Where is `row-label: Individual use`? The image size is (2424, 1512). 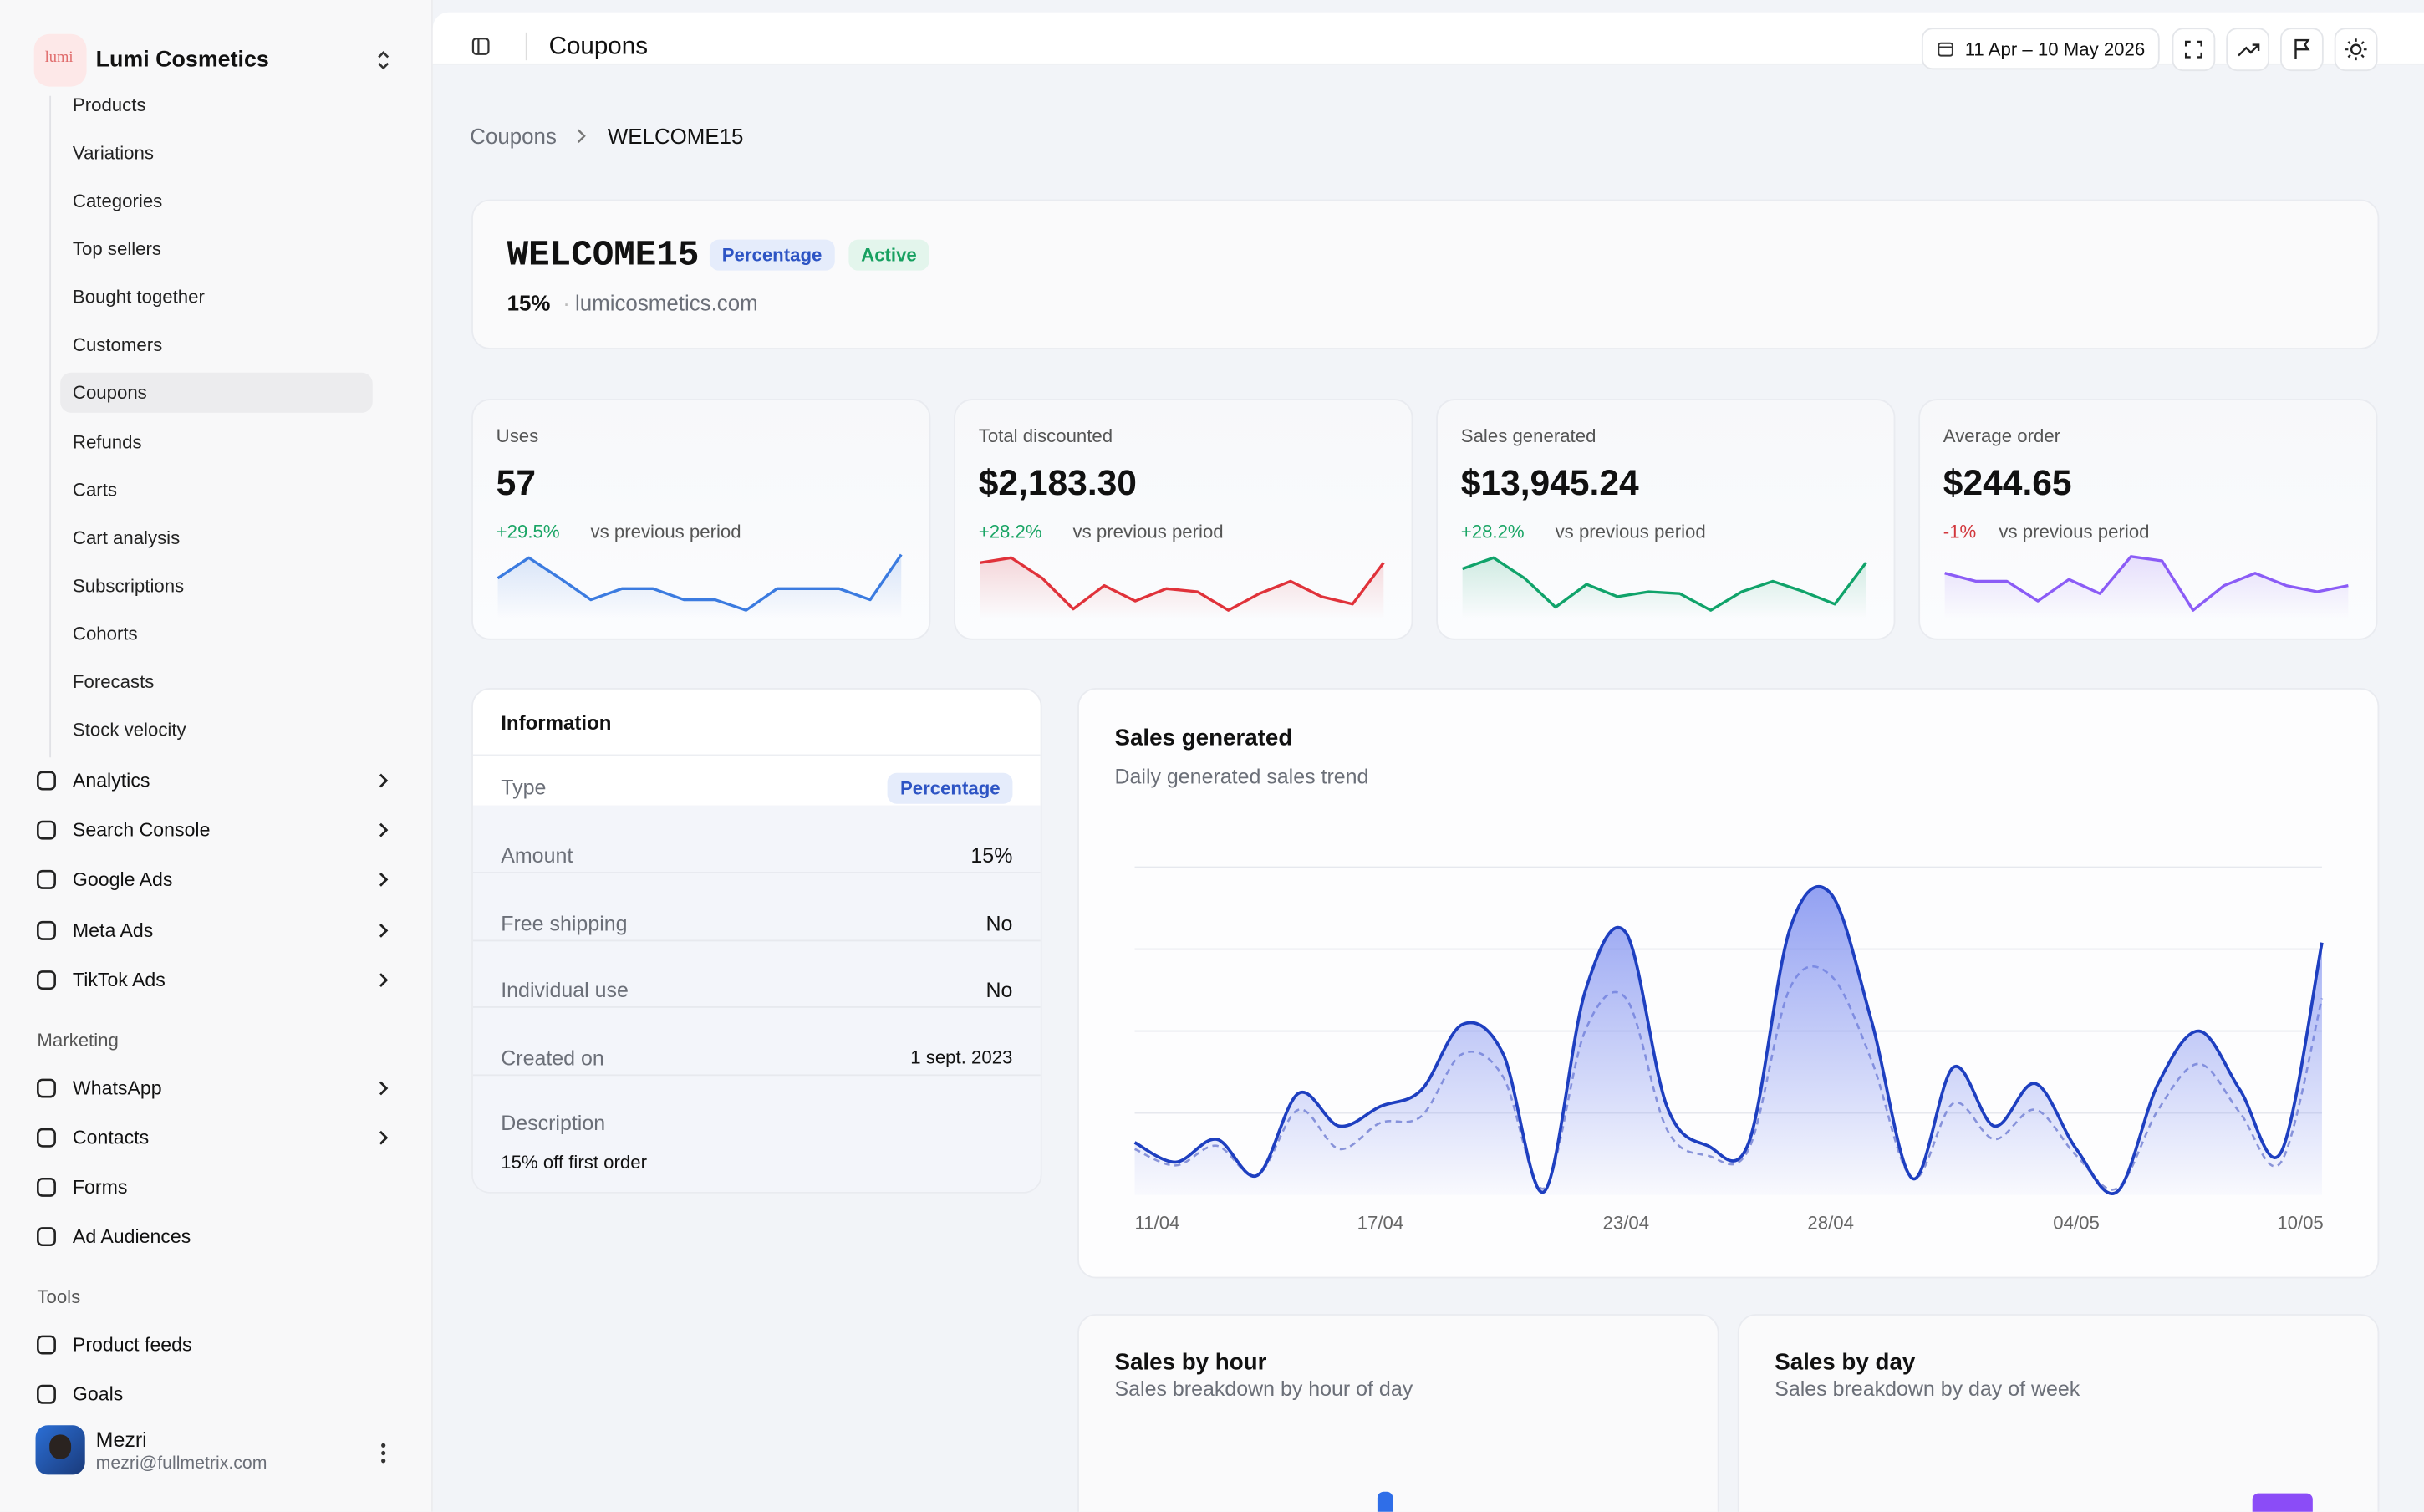
row-label: Individual use is located at coordinates (565, 990).